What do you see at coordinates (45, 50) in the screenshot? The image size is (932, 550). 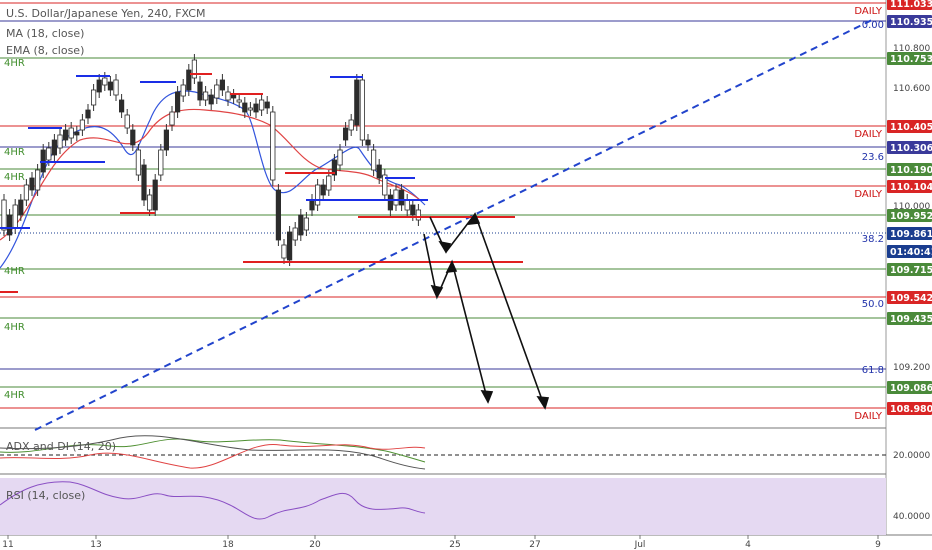 I see `ema-legend: EMA (8, close)` at bounding box center [45, 50].